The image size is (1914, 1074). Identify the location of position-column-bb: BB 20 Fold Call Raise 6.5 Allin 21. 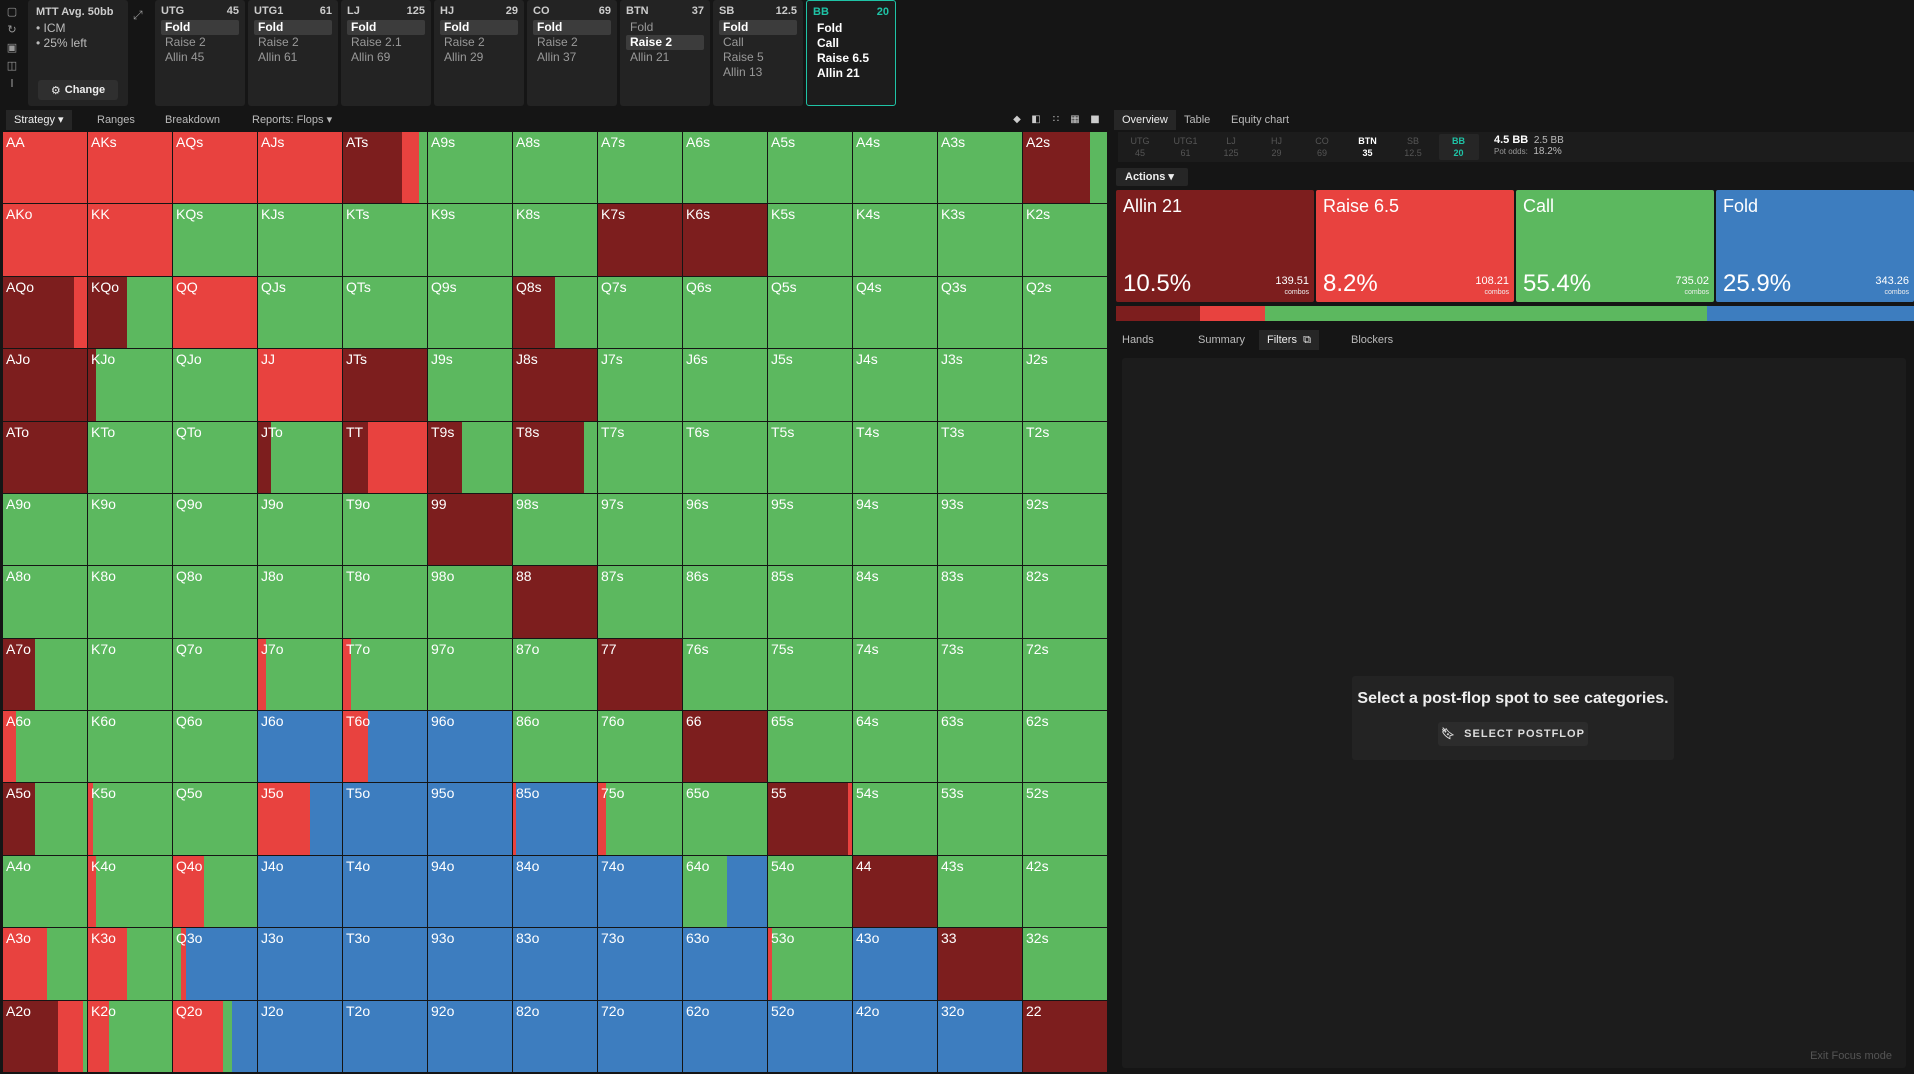
(851, 53).